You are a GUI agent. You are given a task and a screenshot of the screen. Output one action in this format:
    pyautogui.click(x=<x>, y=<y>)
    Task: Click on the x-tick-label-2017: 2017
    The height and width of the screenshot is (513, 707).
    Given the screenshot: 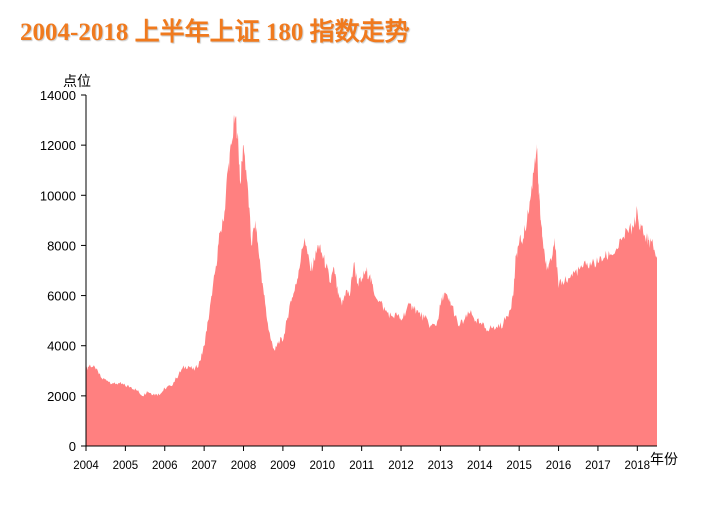 What is the action you would take?
    pyautogui.click(x=598, y=466)
    